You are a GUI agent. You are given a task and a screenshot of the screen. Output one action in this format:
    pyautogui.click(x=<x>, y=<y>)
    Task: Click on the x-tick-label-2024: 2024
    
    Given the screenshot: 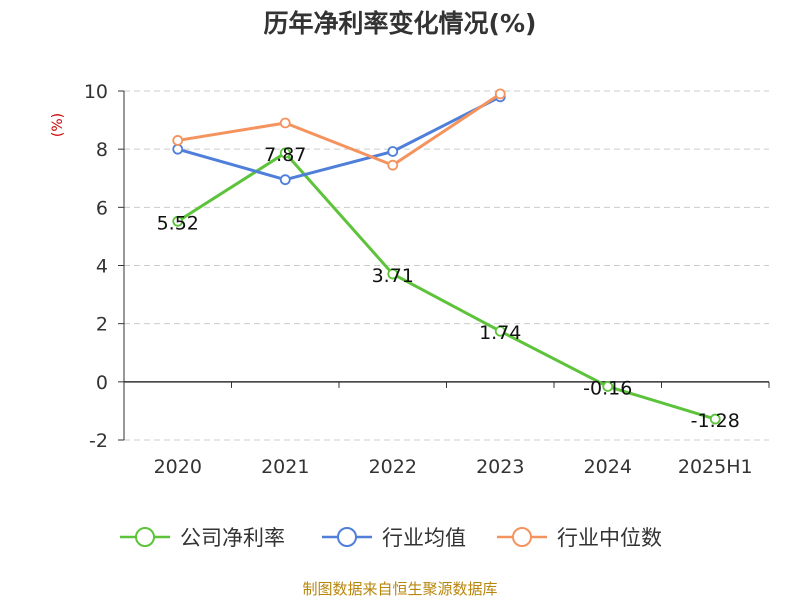 What is the action you would take?
    pyautogui.click(x=608, y=467)
    